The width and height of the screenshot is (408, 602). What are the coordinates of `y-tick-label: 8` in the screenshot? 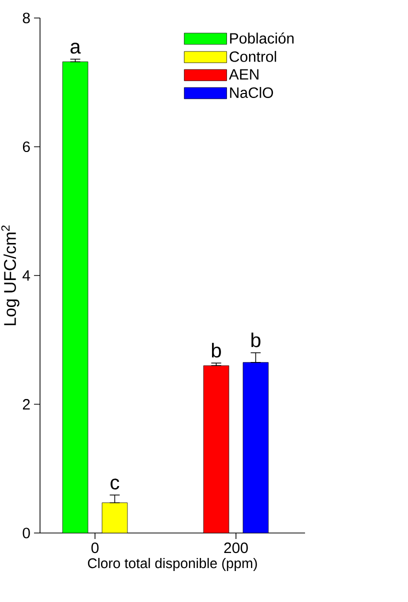 It's located at (26, 18).